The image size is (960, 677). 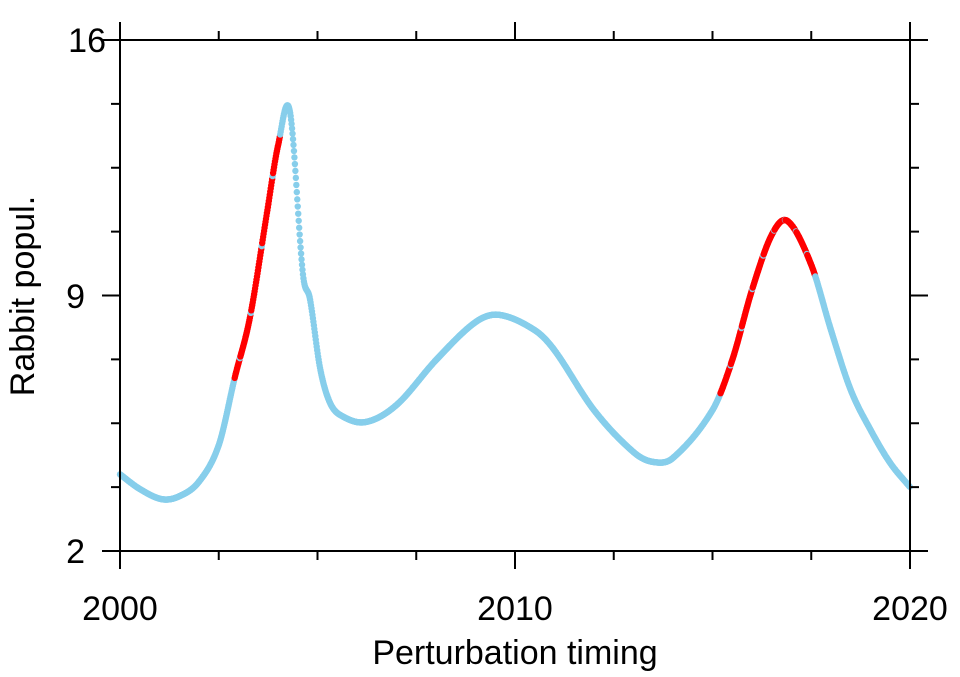 I want to click on y-axis-label: Rabbit popul., so click(x=23, y=296).